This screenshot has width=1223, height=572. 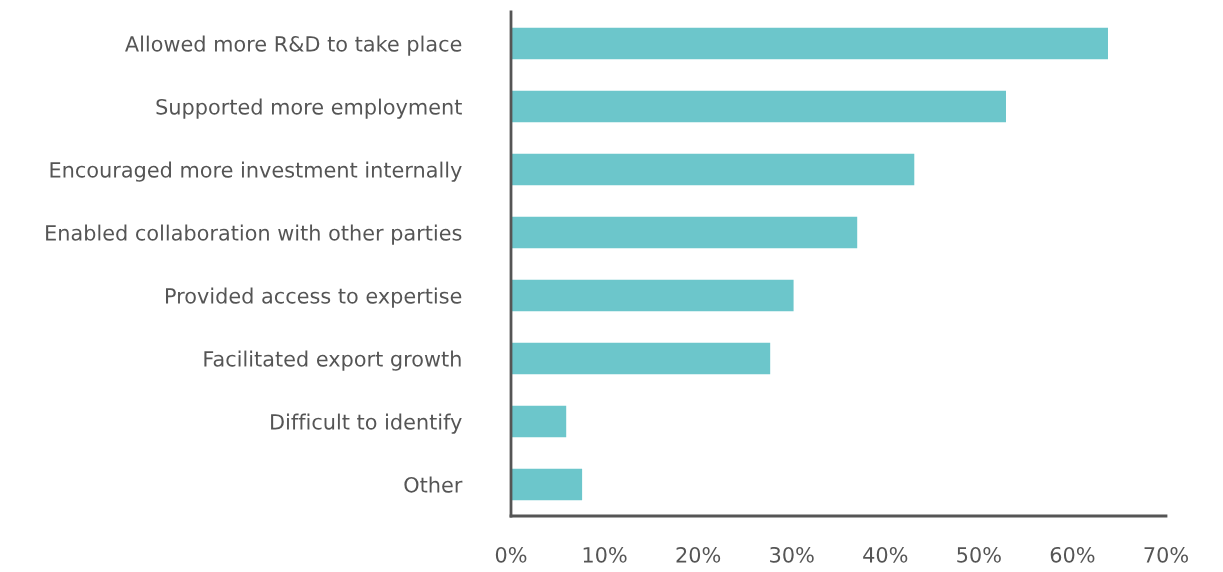 What do you see at coordinates (293, 45) in the screenshot?
I see `y-tick-label: Allowed more R&D to take place` at bounding box center [293, 45].